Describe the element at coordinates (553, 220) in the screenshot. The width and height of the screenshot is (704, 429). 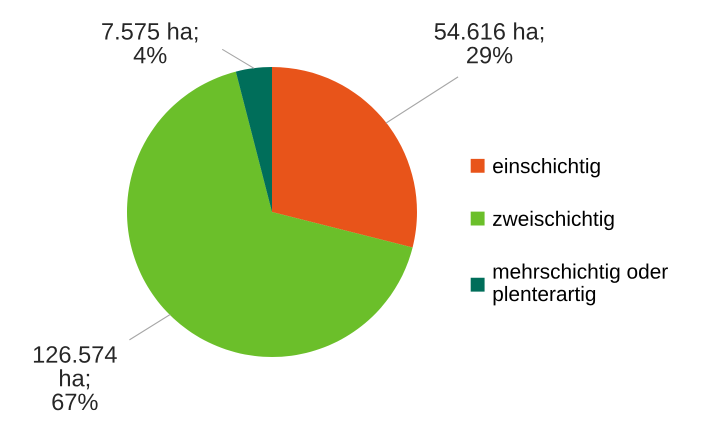
I see `legend-label: zweischichtig` at that location.